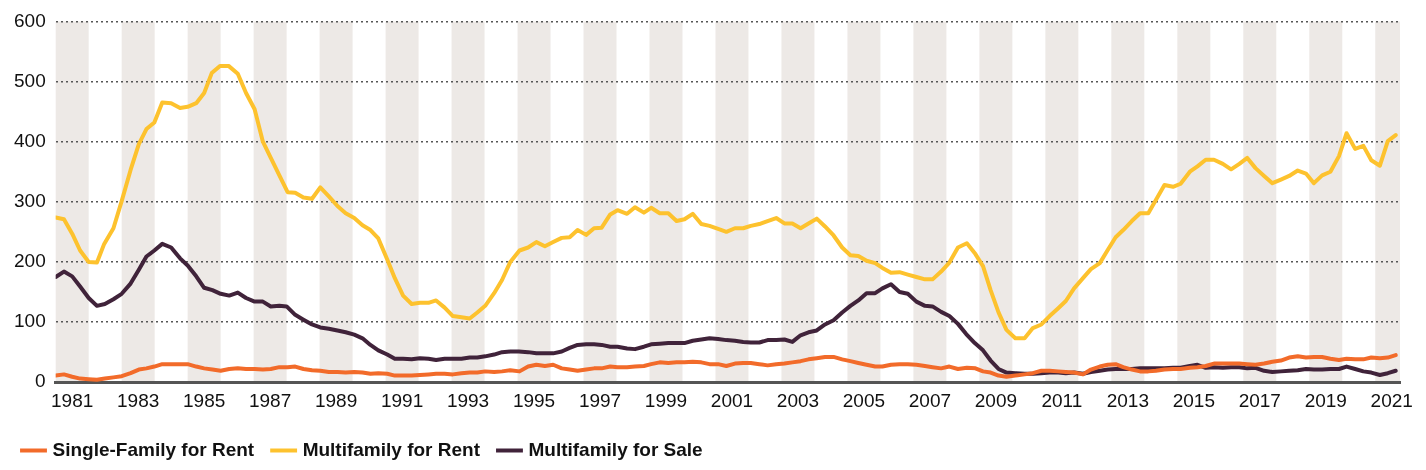 The image size is (1426, 470). What do you see at coordinates (1391, 400) in the screenshot?
I see `x-tick-label: 2021` at bounding box center [1391, 400].